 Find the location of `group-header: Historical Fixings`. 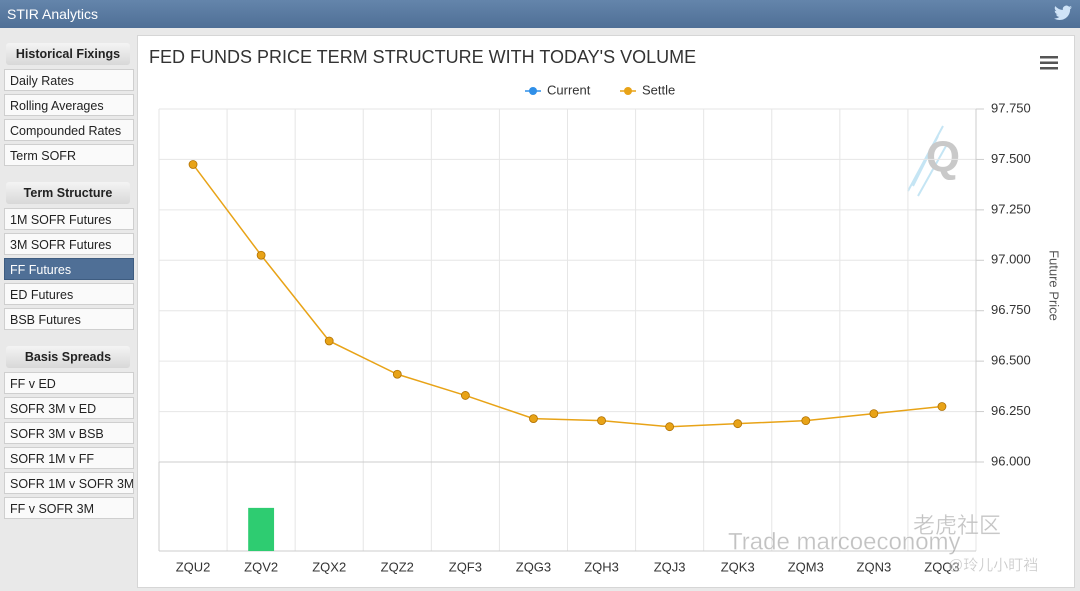

group-header: Historical Fixings is located at coordinates (68, 54).